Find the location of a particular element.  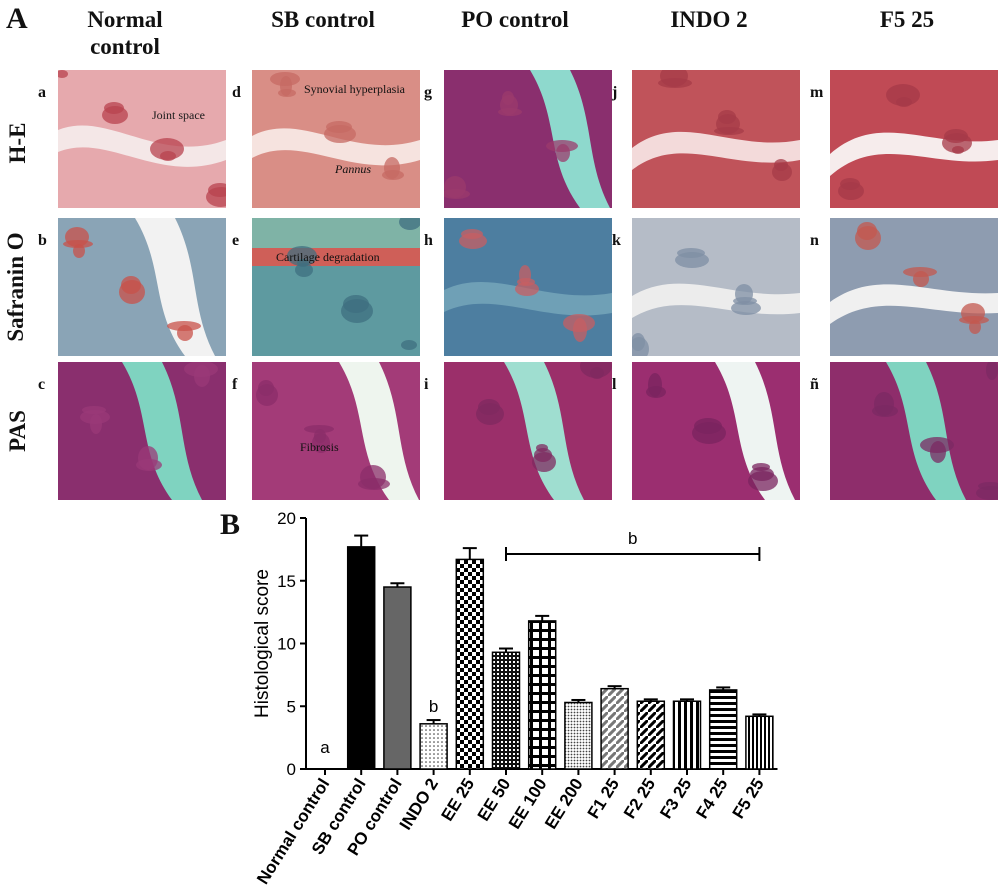

x-tick-label: EE 25 is located at coordinates (458, 799).